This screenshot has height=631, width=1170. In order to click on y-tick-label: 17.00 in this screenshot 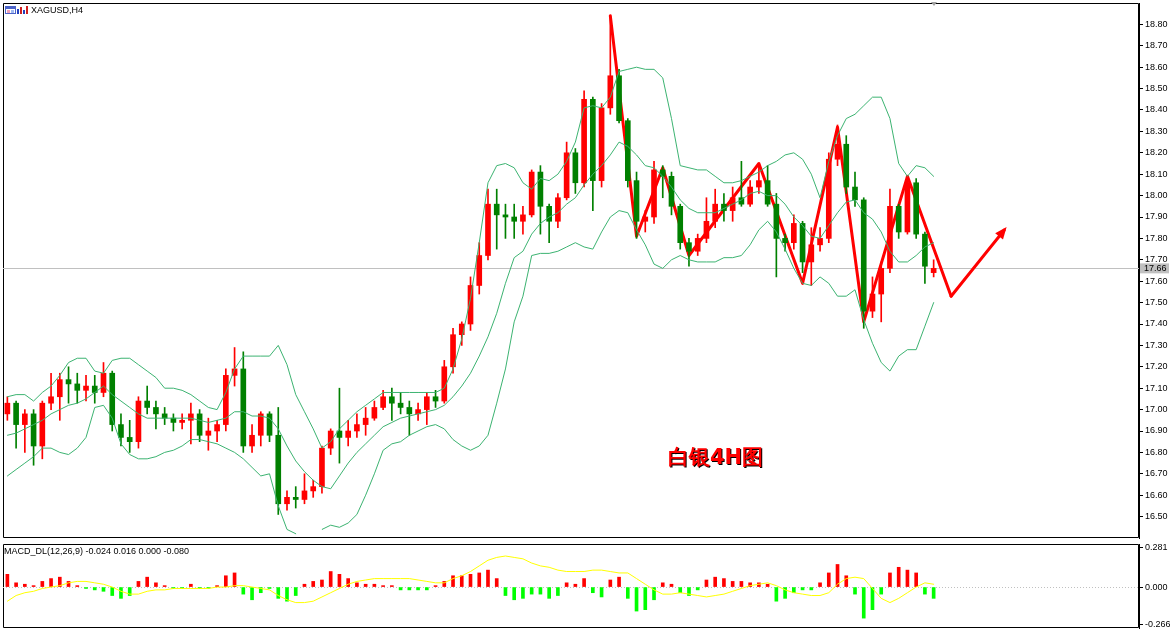, I will do `click(1156, 409)`.